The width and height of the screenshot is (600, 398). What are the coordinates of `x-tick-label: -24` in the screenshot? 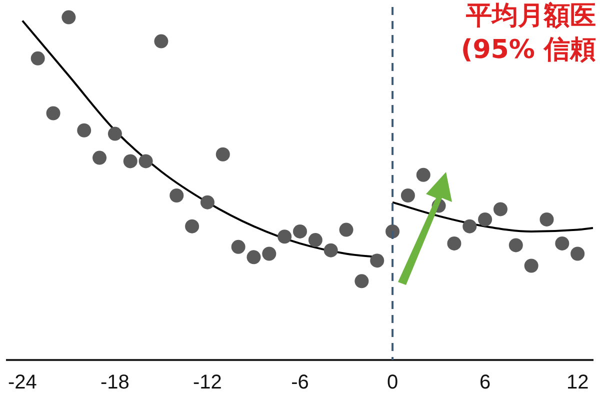 It's located at (22, 383).